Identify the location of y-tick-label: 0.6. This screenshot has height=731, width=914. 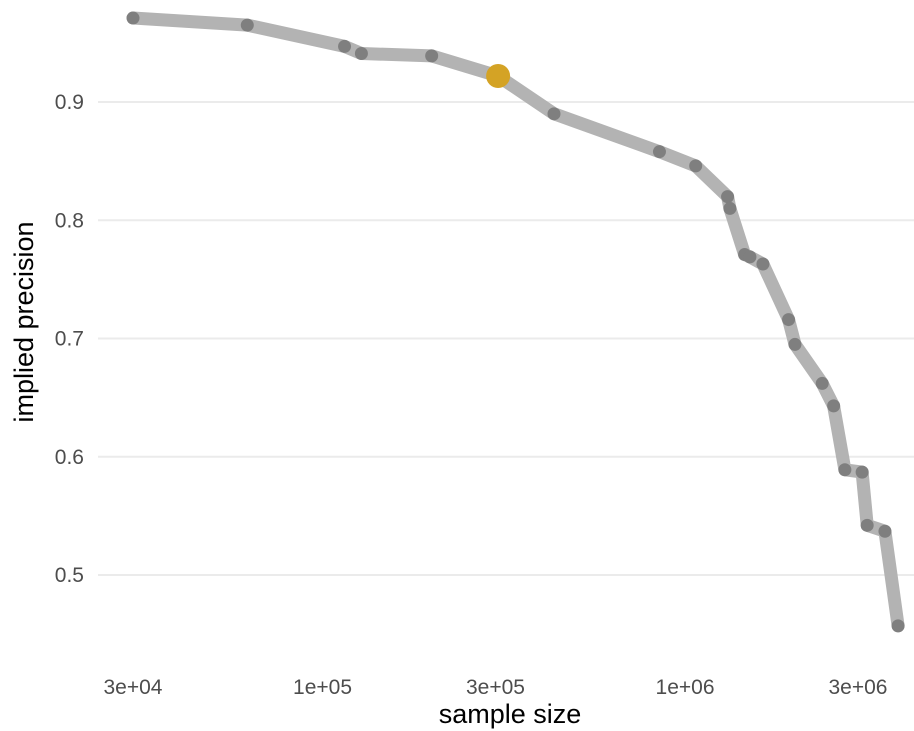
(69, 457).